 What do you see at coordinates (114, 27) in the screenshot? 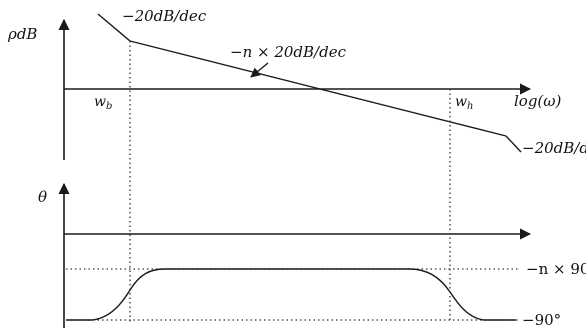
I see `magnitude-segment-left` at bounding box center [114, 27].